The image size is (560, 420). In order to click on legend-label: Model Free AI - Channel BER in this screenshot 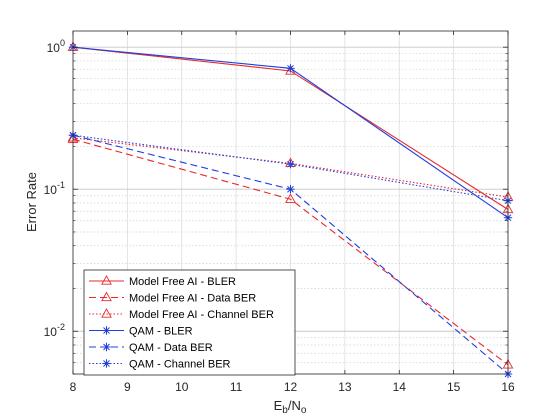, I will do `click(201, 315)`.